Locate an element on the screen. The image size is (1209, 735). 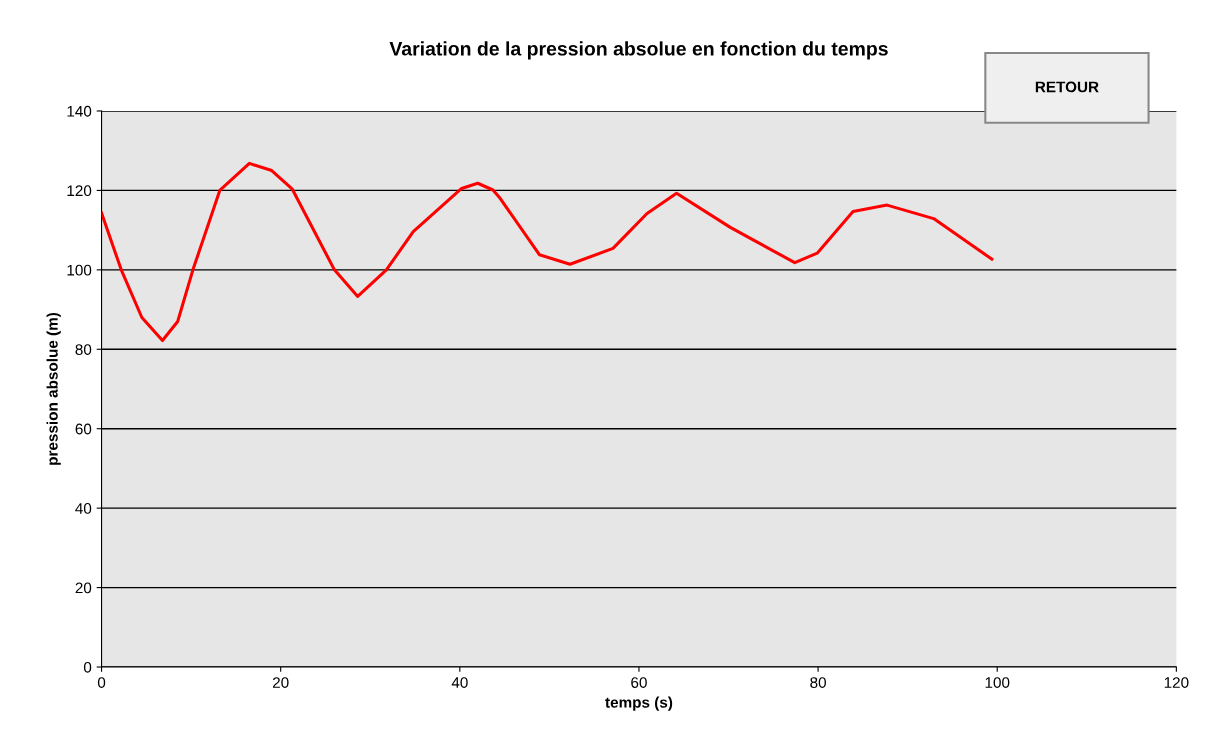
y-tick-label: 60 is located at coordinates (83, 429).